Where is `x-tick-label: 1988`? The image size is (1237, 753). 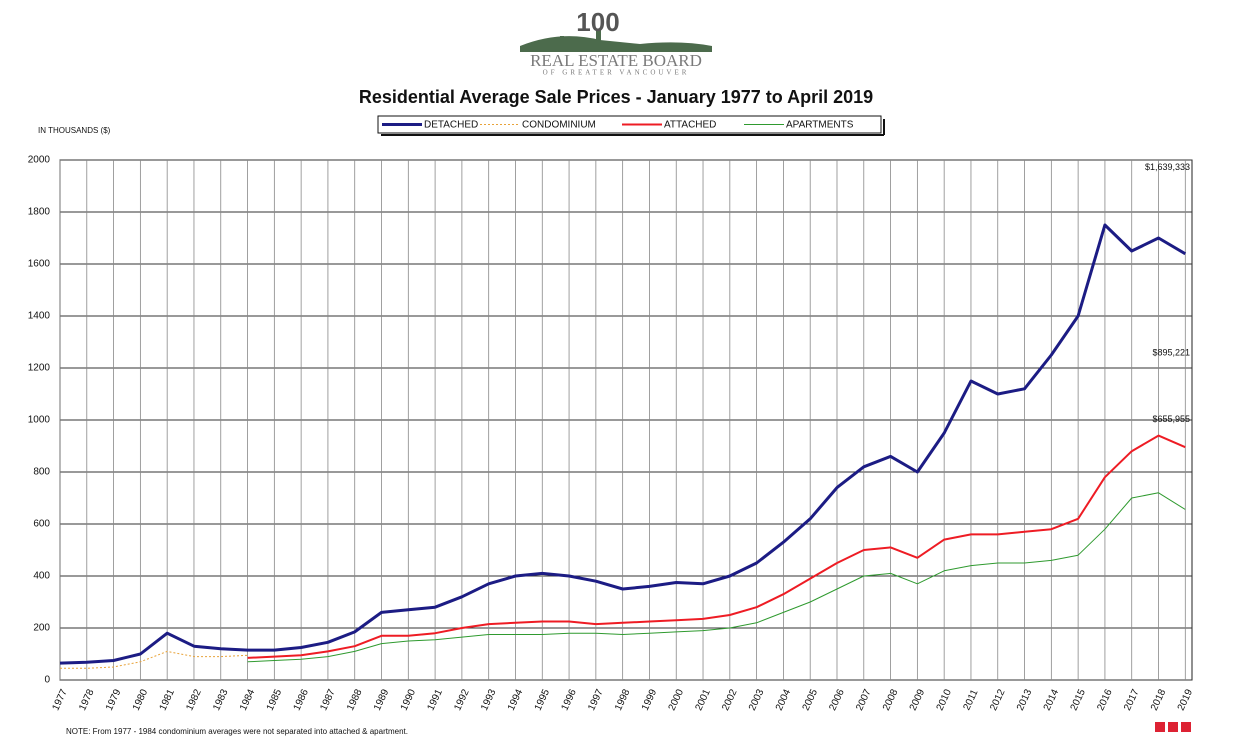 x-tick-label: 1988 is located at coordinates (355, 699).